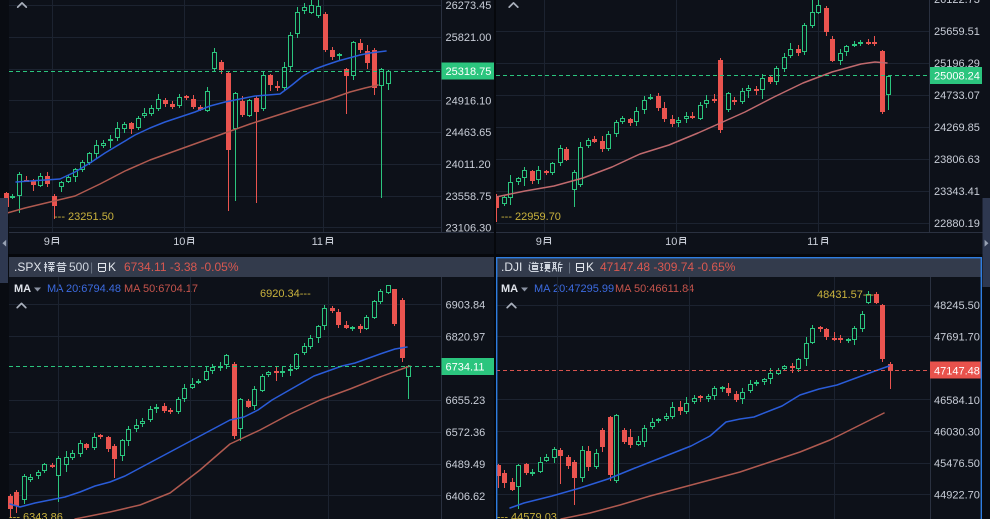 Image resolution: width=990 pixels, height=519 pixels. Describe the element at coordinates (957, 96) in the screenshot. I see `svg-text: 24733.07` at that location.